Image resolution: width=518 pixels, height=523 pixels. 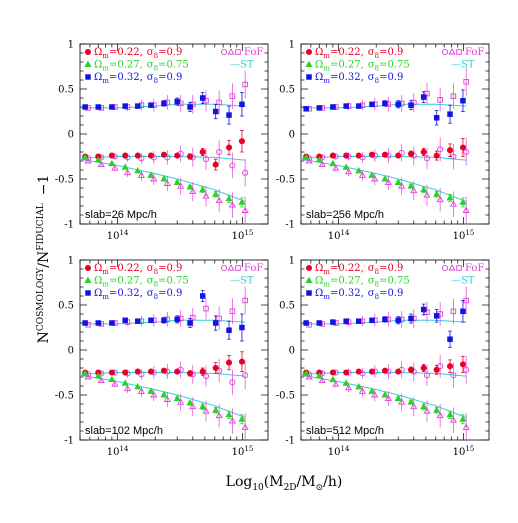 I want to click on legend-entry-part: σ, so click(x=150, y=52).